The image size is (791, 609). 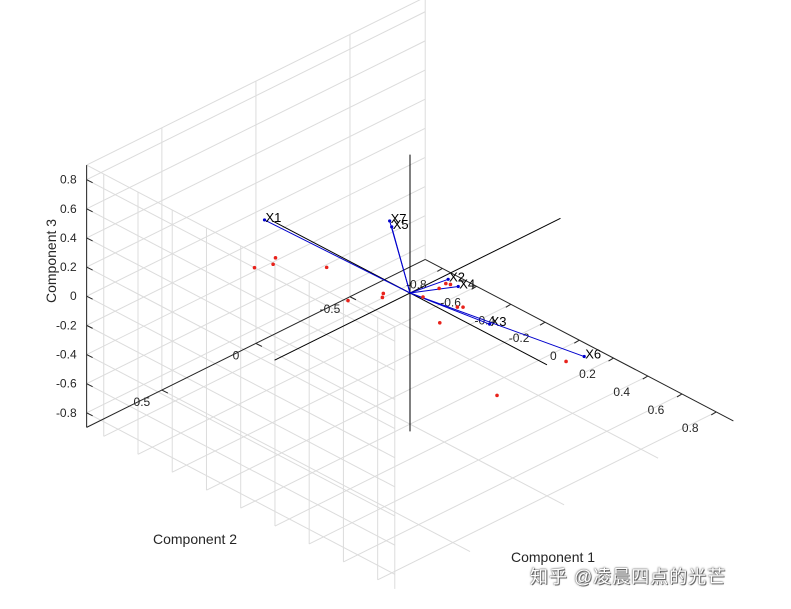 What do you see at coordinates (499, 321) in the screenshot?
I see `vector-label-x3: X3` at bounding box center [499, 321].